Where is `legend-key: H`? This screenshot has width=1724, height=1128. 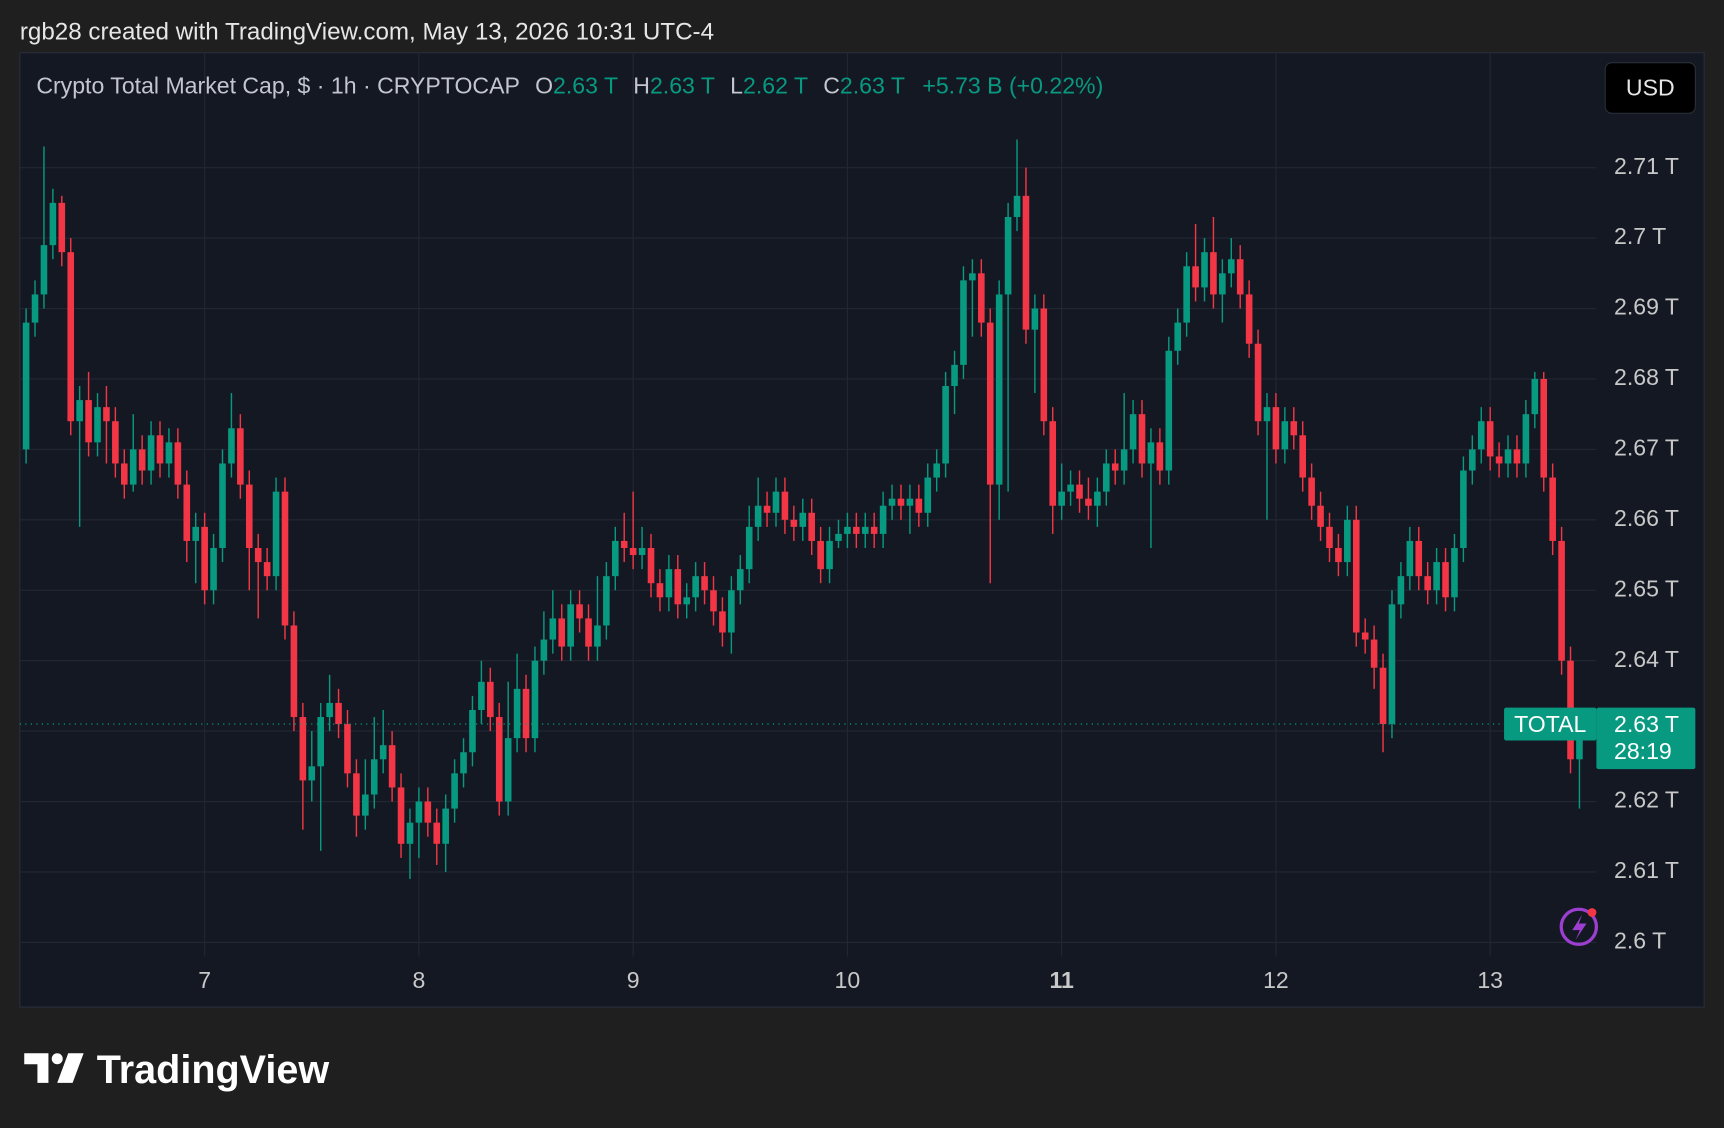 legend-key: H is located at coordinates (641, 85).